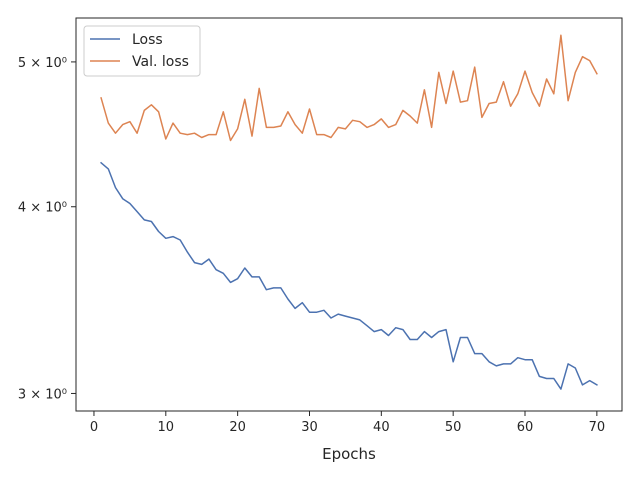 The image size is (640, 480). Describe the element at coordinates (42, 208) in the screenshot. I see `y-tick-label: 4 × 10⁰` at that location.